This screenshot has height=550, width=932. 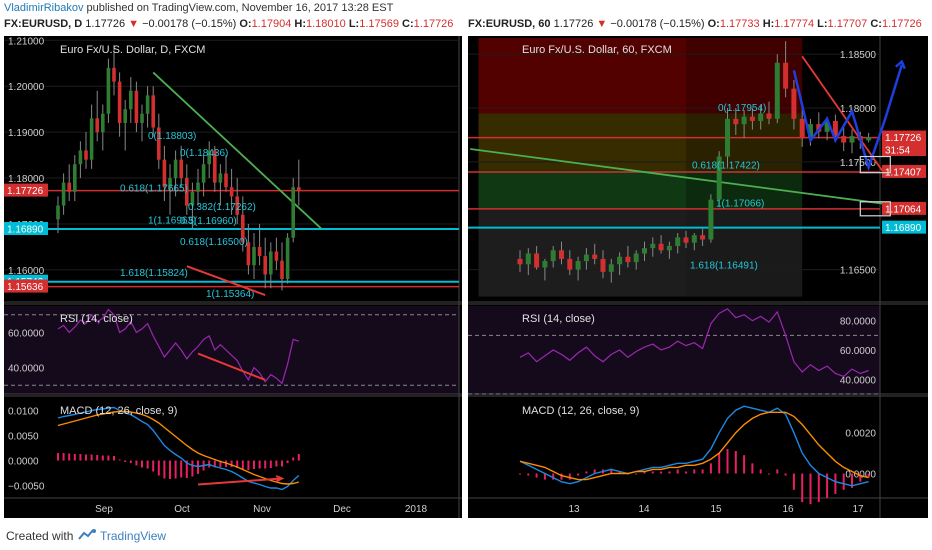 What do you see at coordinates (25, 191) in the screenshot?
I see `price-scale-label: 1.17726` at bounding box center [25, 191].